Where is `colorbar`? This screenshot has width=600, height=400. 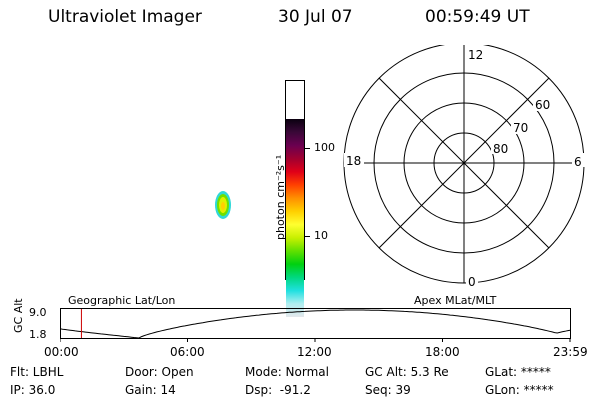
colorbar is located at coordinates (295, 198).